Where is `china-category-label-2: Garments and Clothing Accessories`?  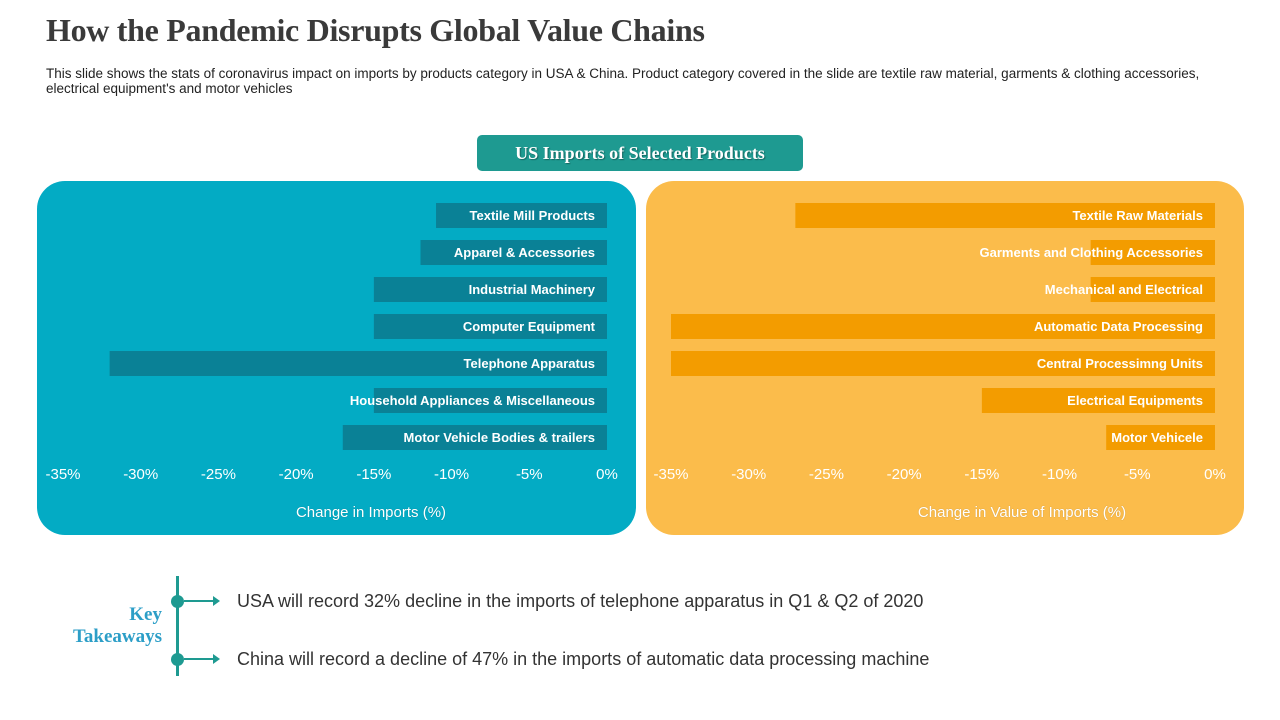 china-category-label-2: Garments and Clothing Accessories is located at coordinates (1091, 252).